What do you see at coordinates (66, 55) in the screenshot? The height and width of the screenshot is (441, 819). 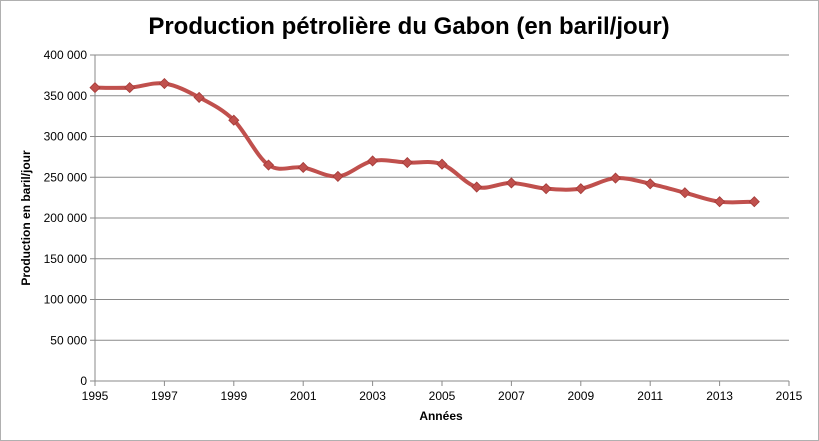 I see `y-tick-label: 400 000` at bounding box center [66, 55].